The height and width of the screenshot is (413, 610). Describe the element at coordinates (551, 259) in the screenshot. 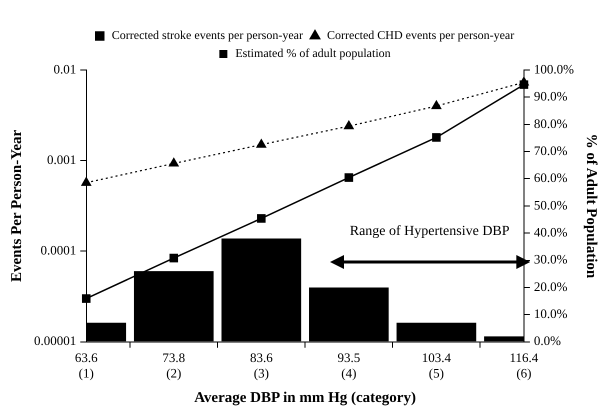

I see `y2-tick-label: 30.0%` at that location.